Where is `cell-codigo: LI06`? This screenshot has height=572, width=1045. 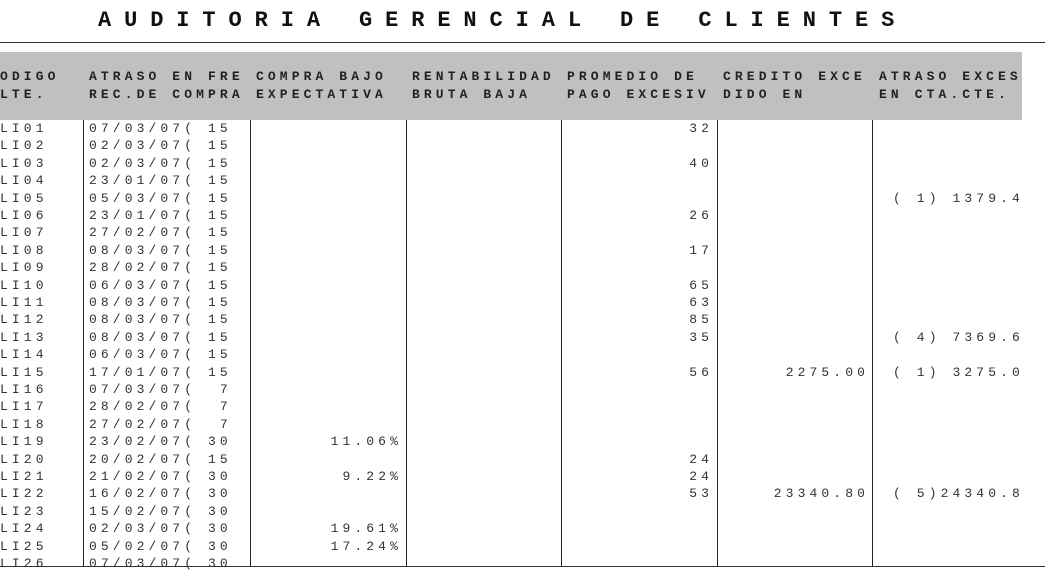 cell-codigo: LI06 is located at coordinates (24, 215).